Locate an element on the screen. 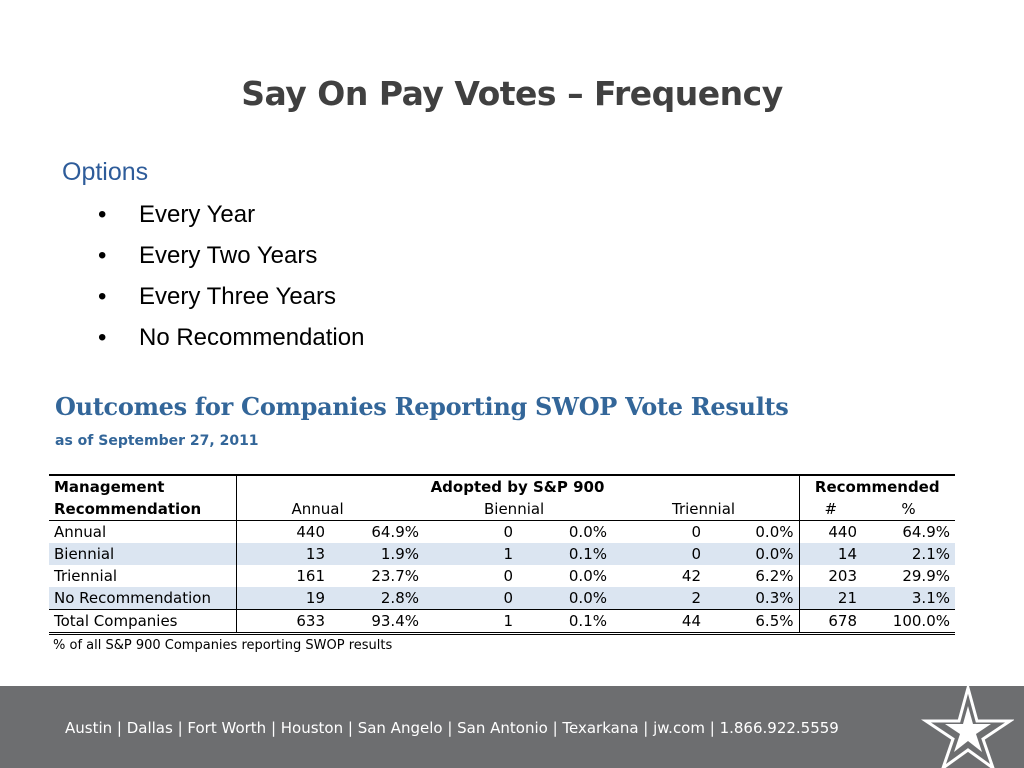  triennial-percent: 6.5% is located at coordinates (752, 622).